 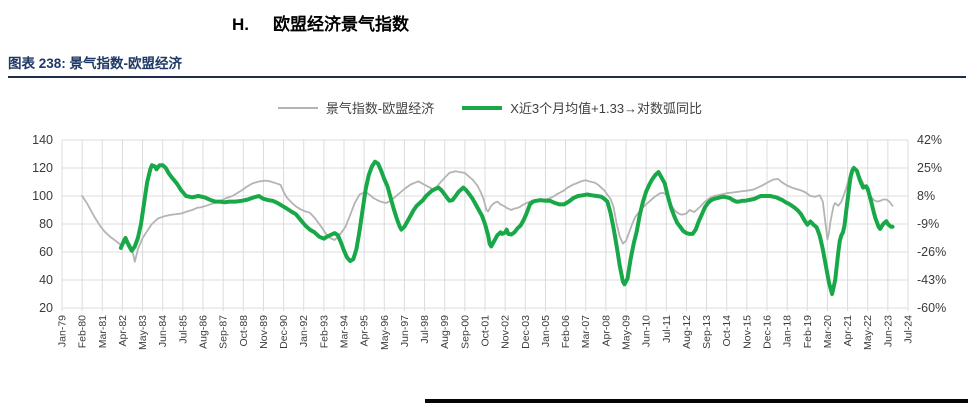 What do you see at coordinates (667, 329) in the screenshot?
I see `x-axis-tick-label: Jul-11` at bounding box center [667, 329].